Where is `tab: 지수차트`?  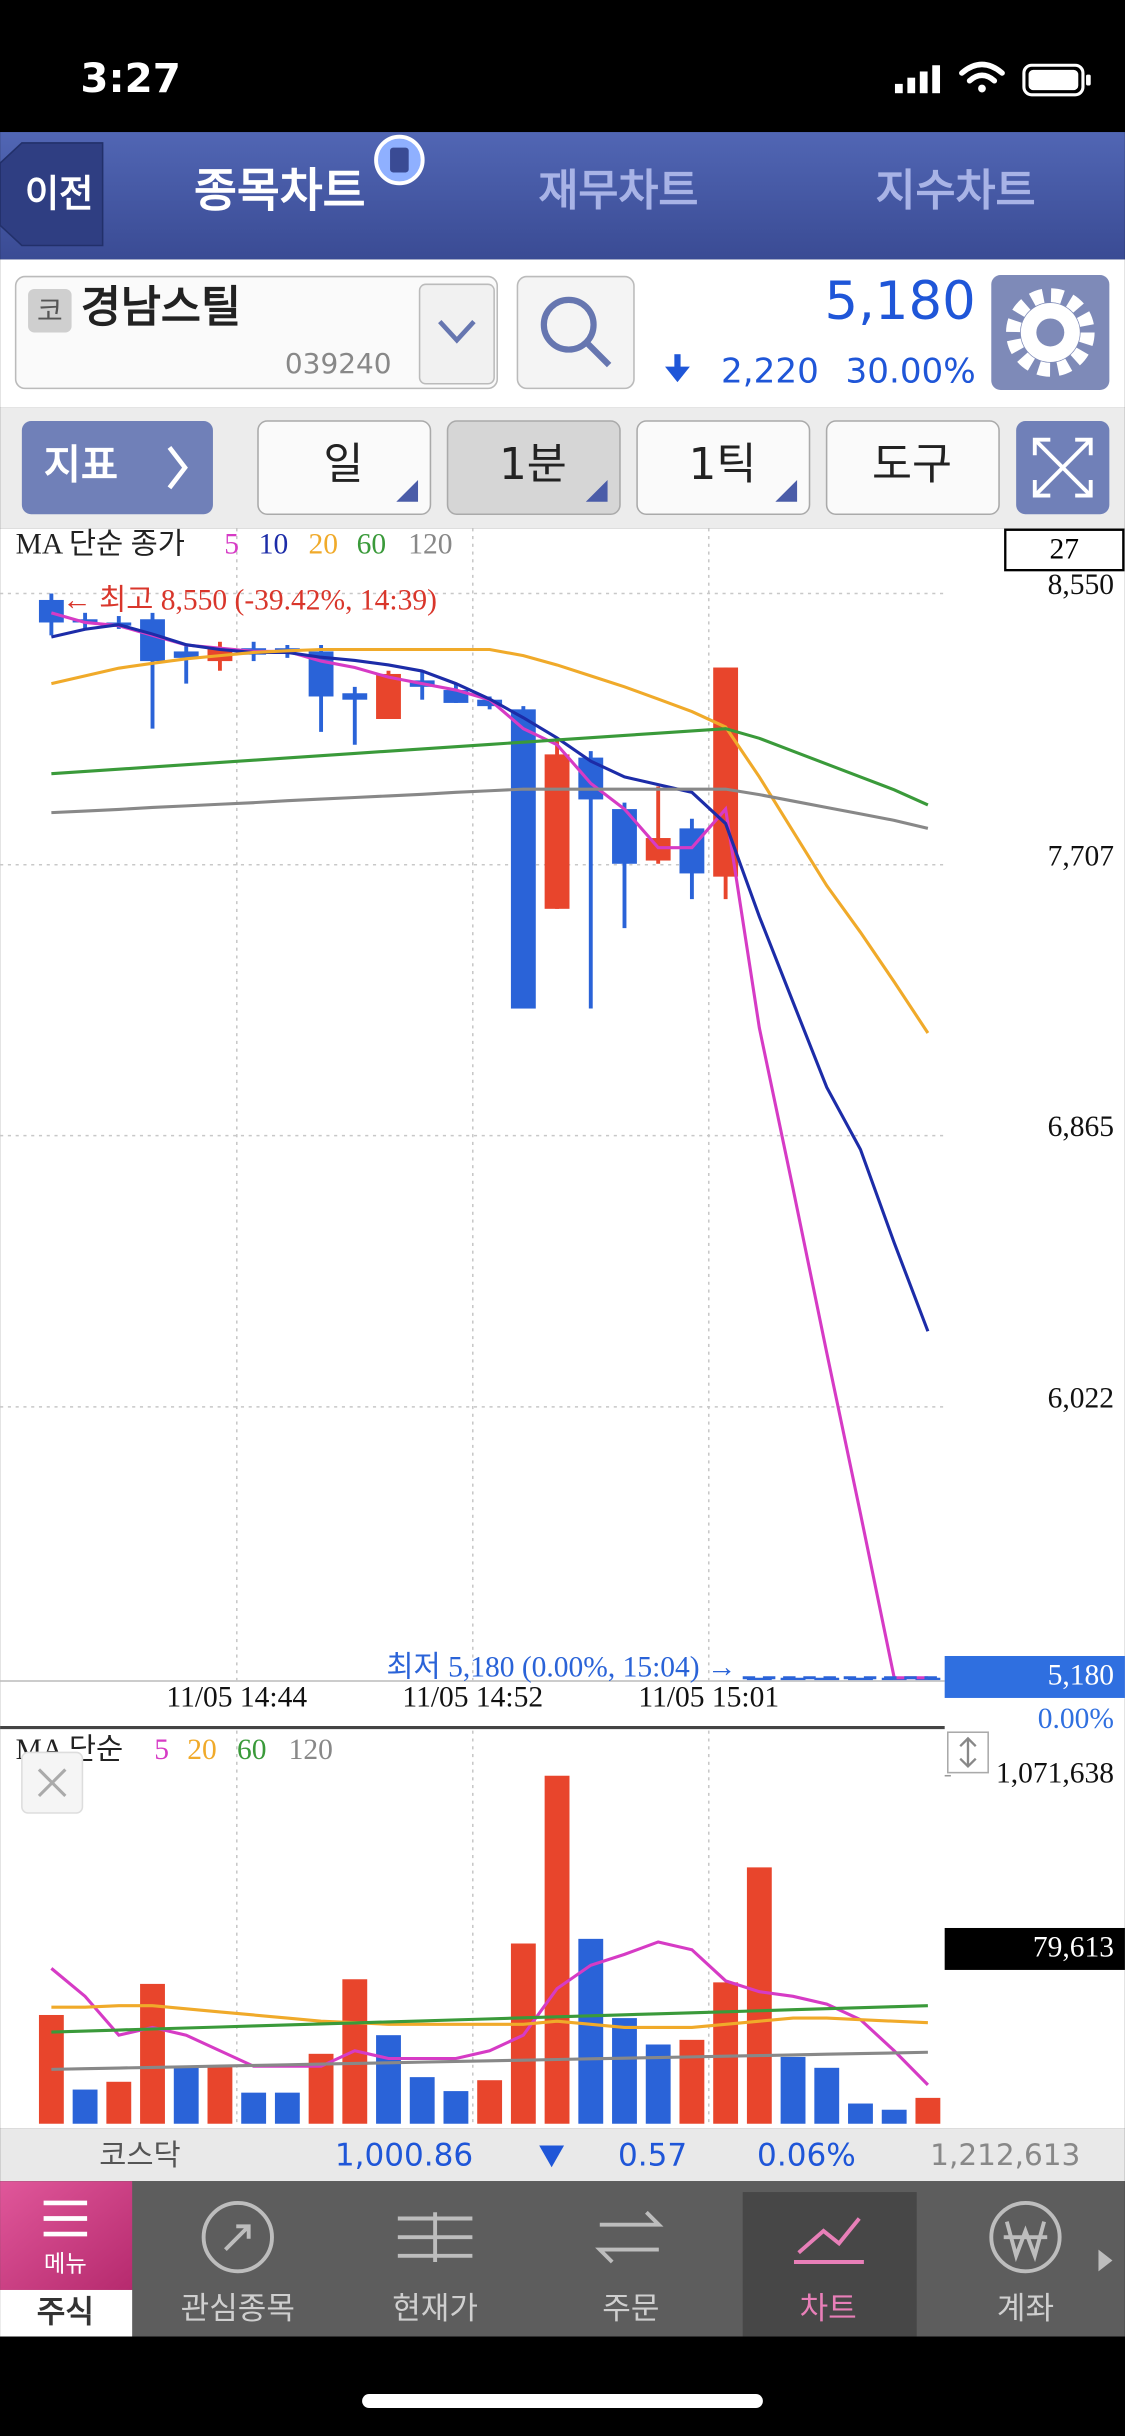 tab: 지수차트 is located at coordinates (956, 192).